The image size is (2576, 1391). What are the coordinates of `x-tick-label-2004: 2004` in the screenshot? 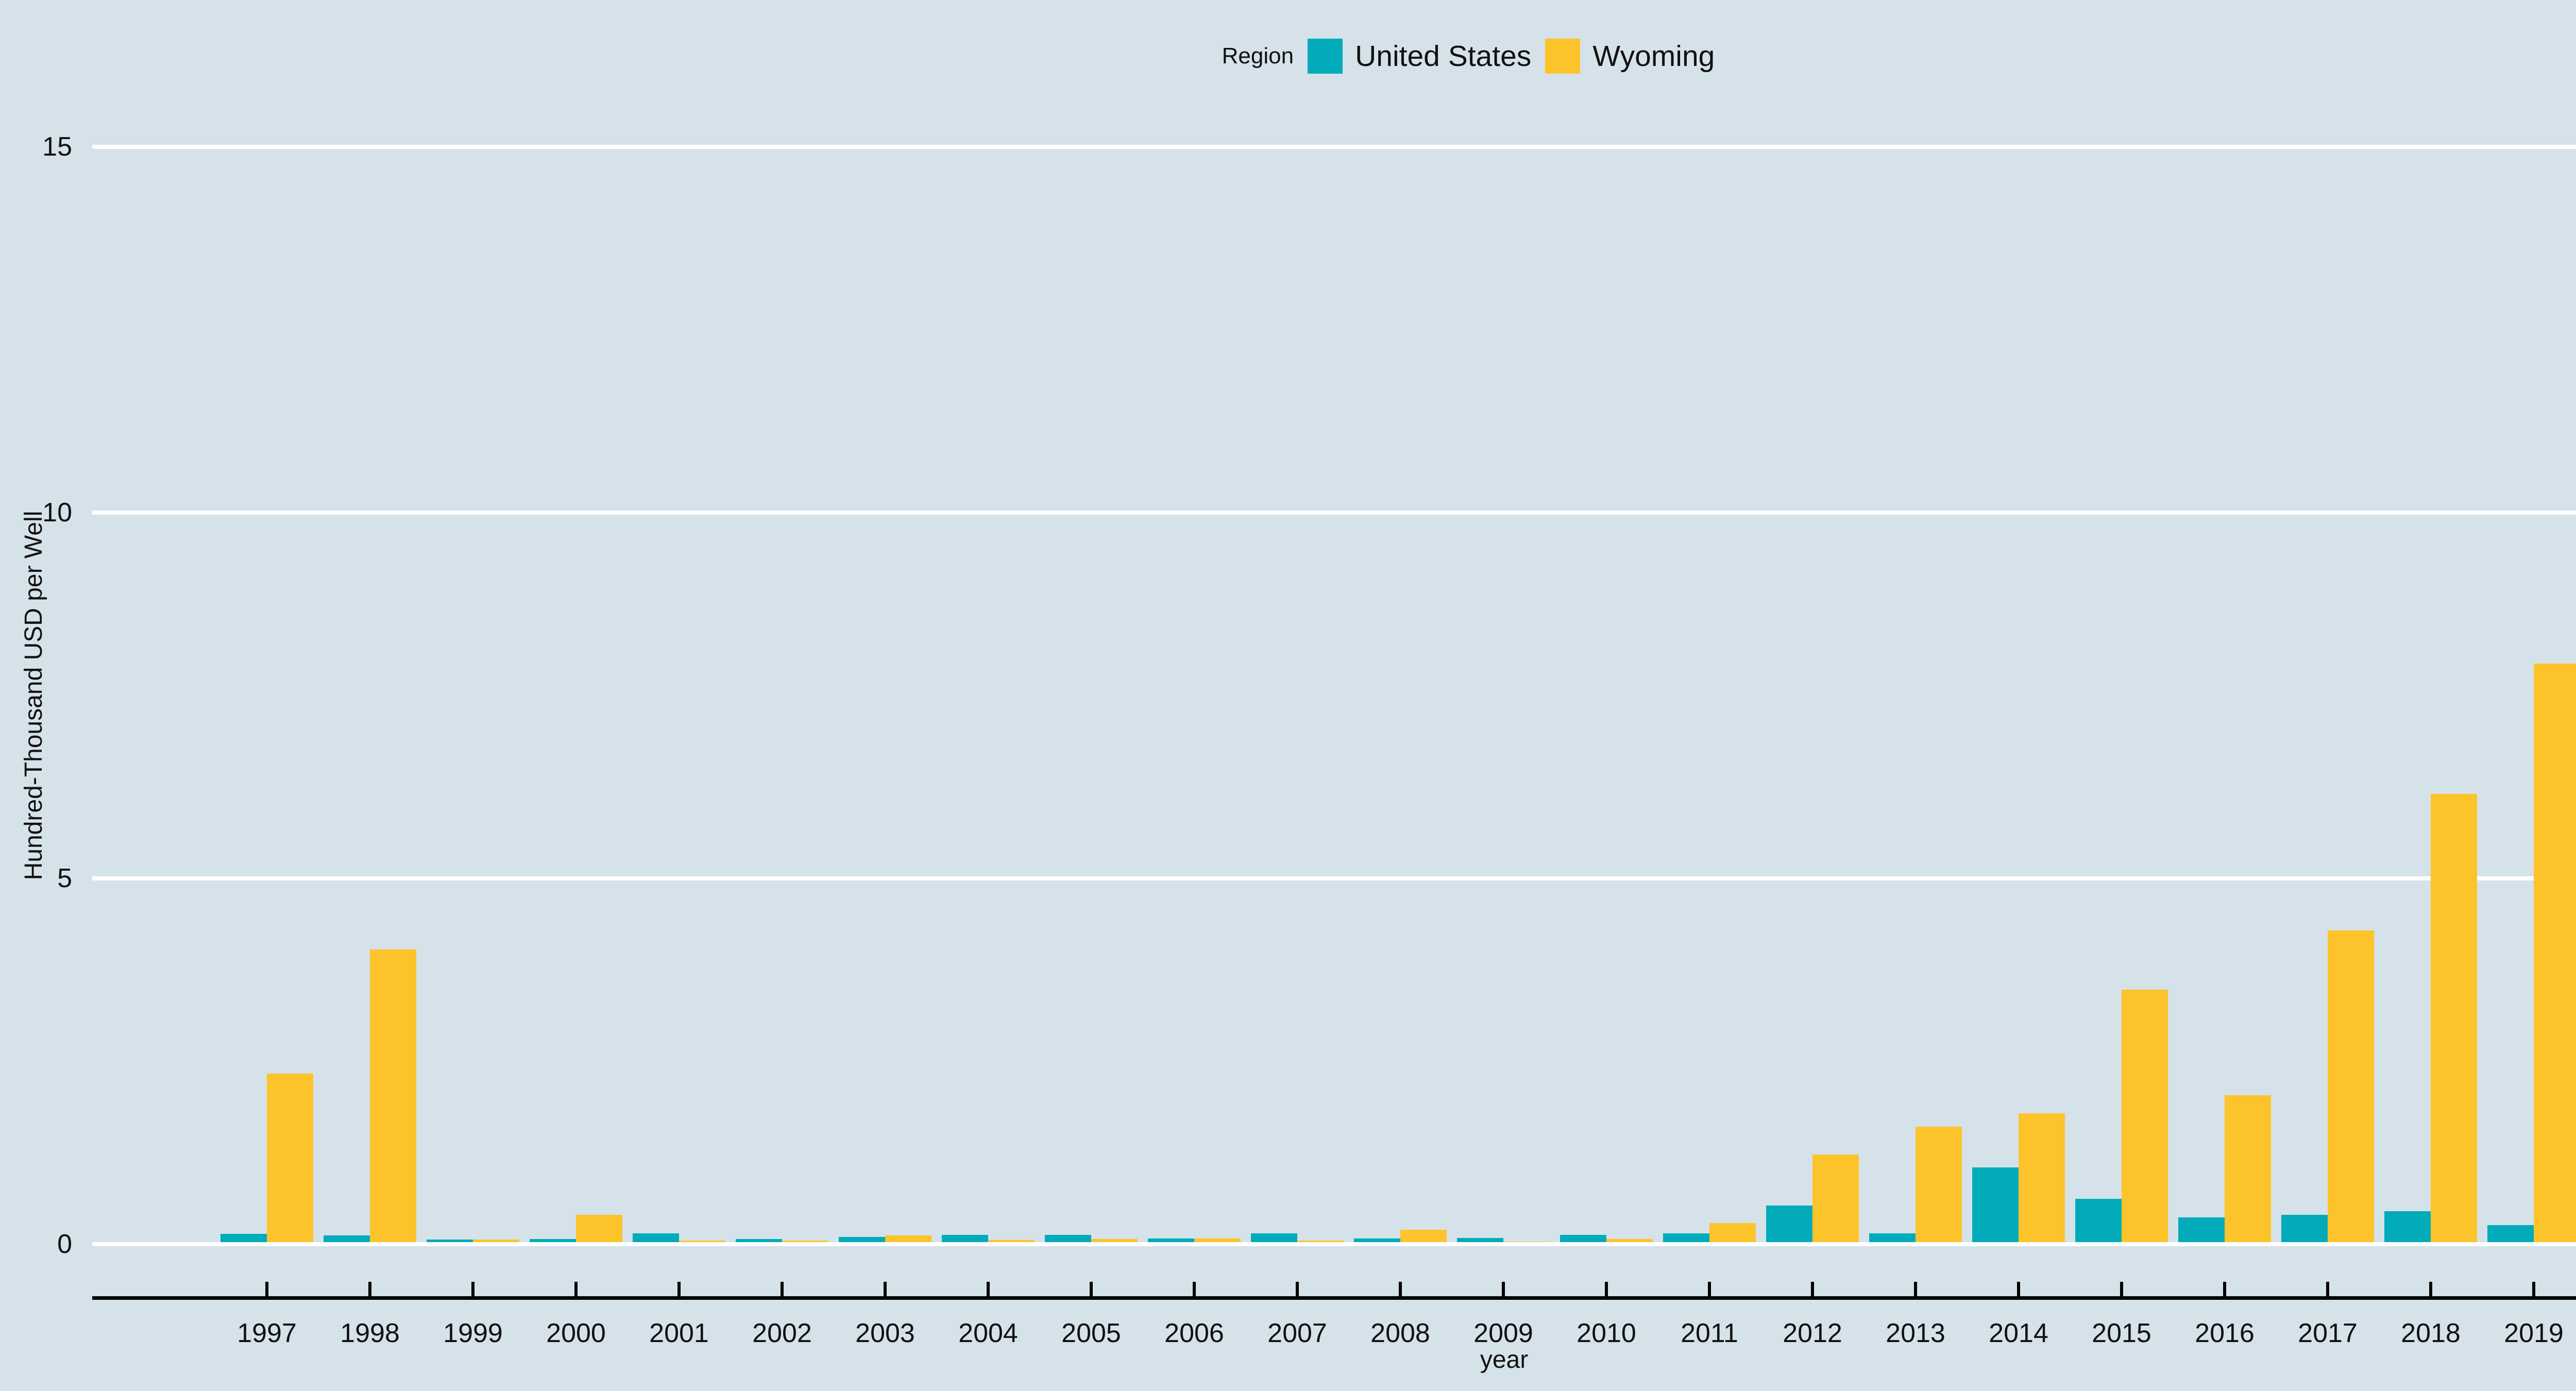 It's located at (988, 1333).